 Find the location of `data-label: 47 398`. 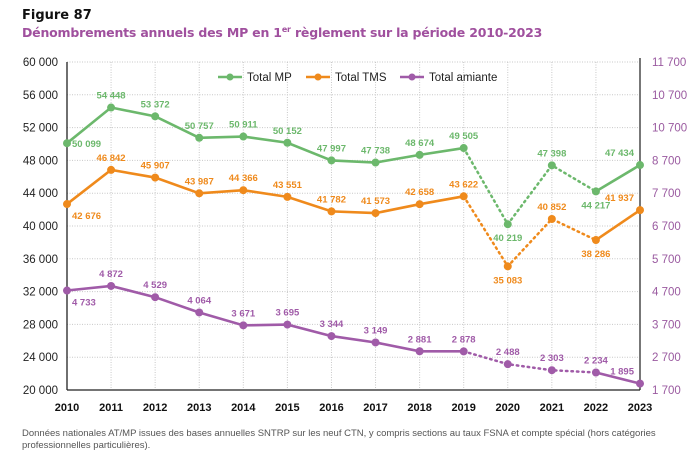

data-label: 47 398 is located at coordinates (551, 153).